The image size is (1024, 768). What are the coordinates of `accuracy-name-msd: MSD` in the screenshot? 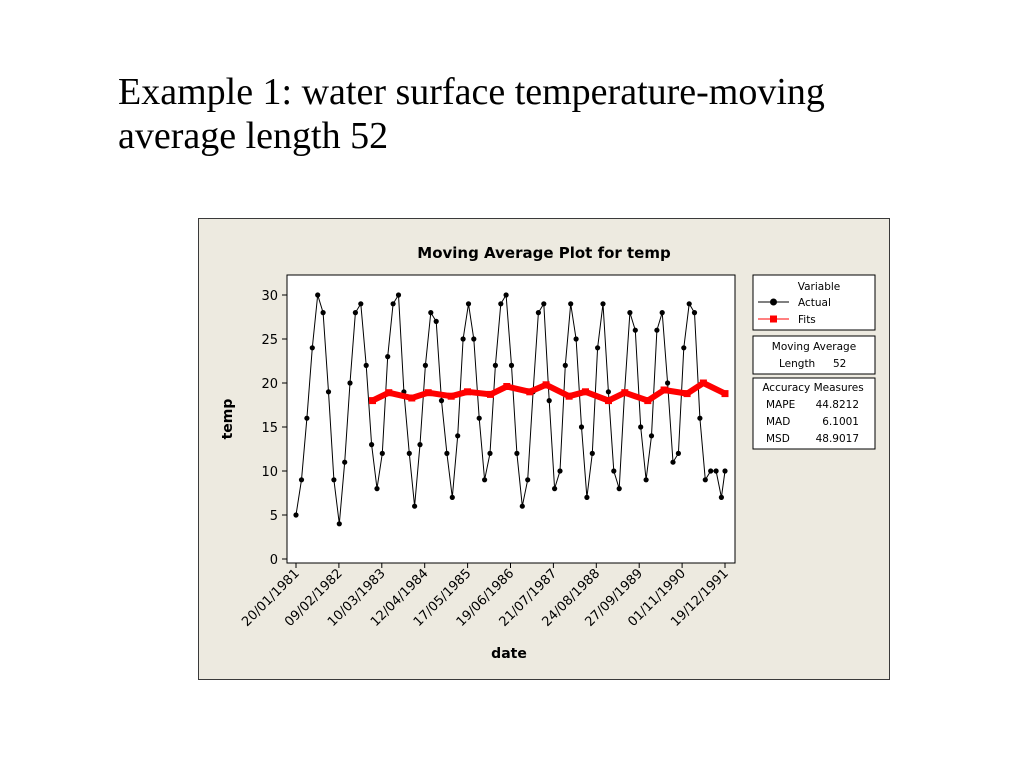 It's located at (778, 439).